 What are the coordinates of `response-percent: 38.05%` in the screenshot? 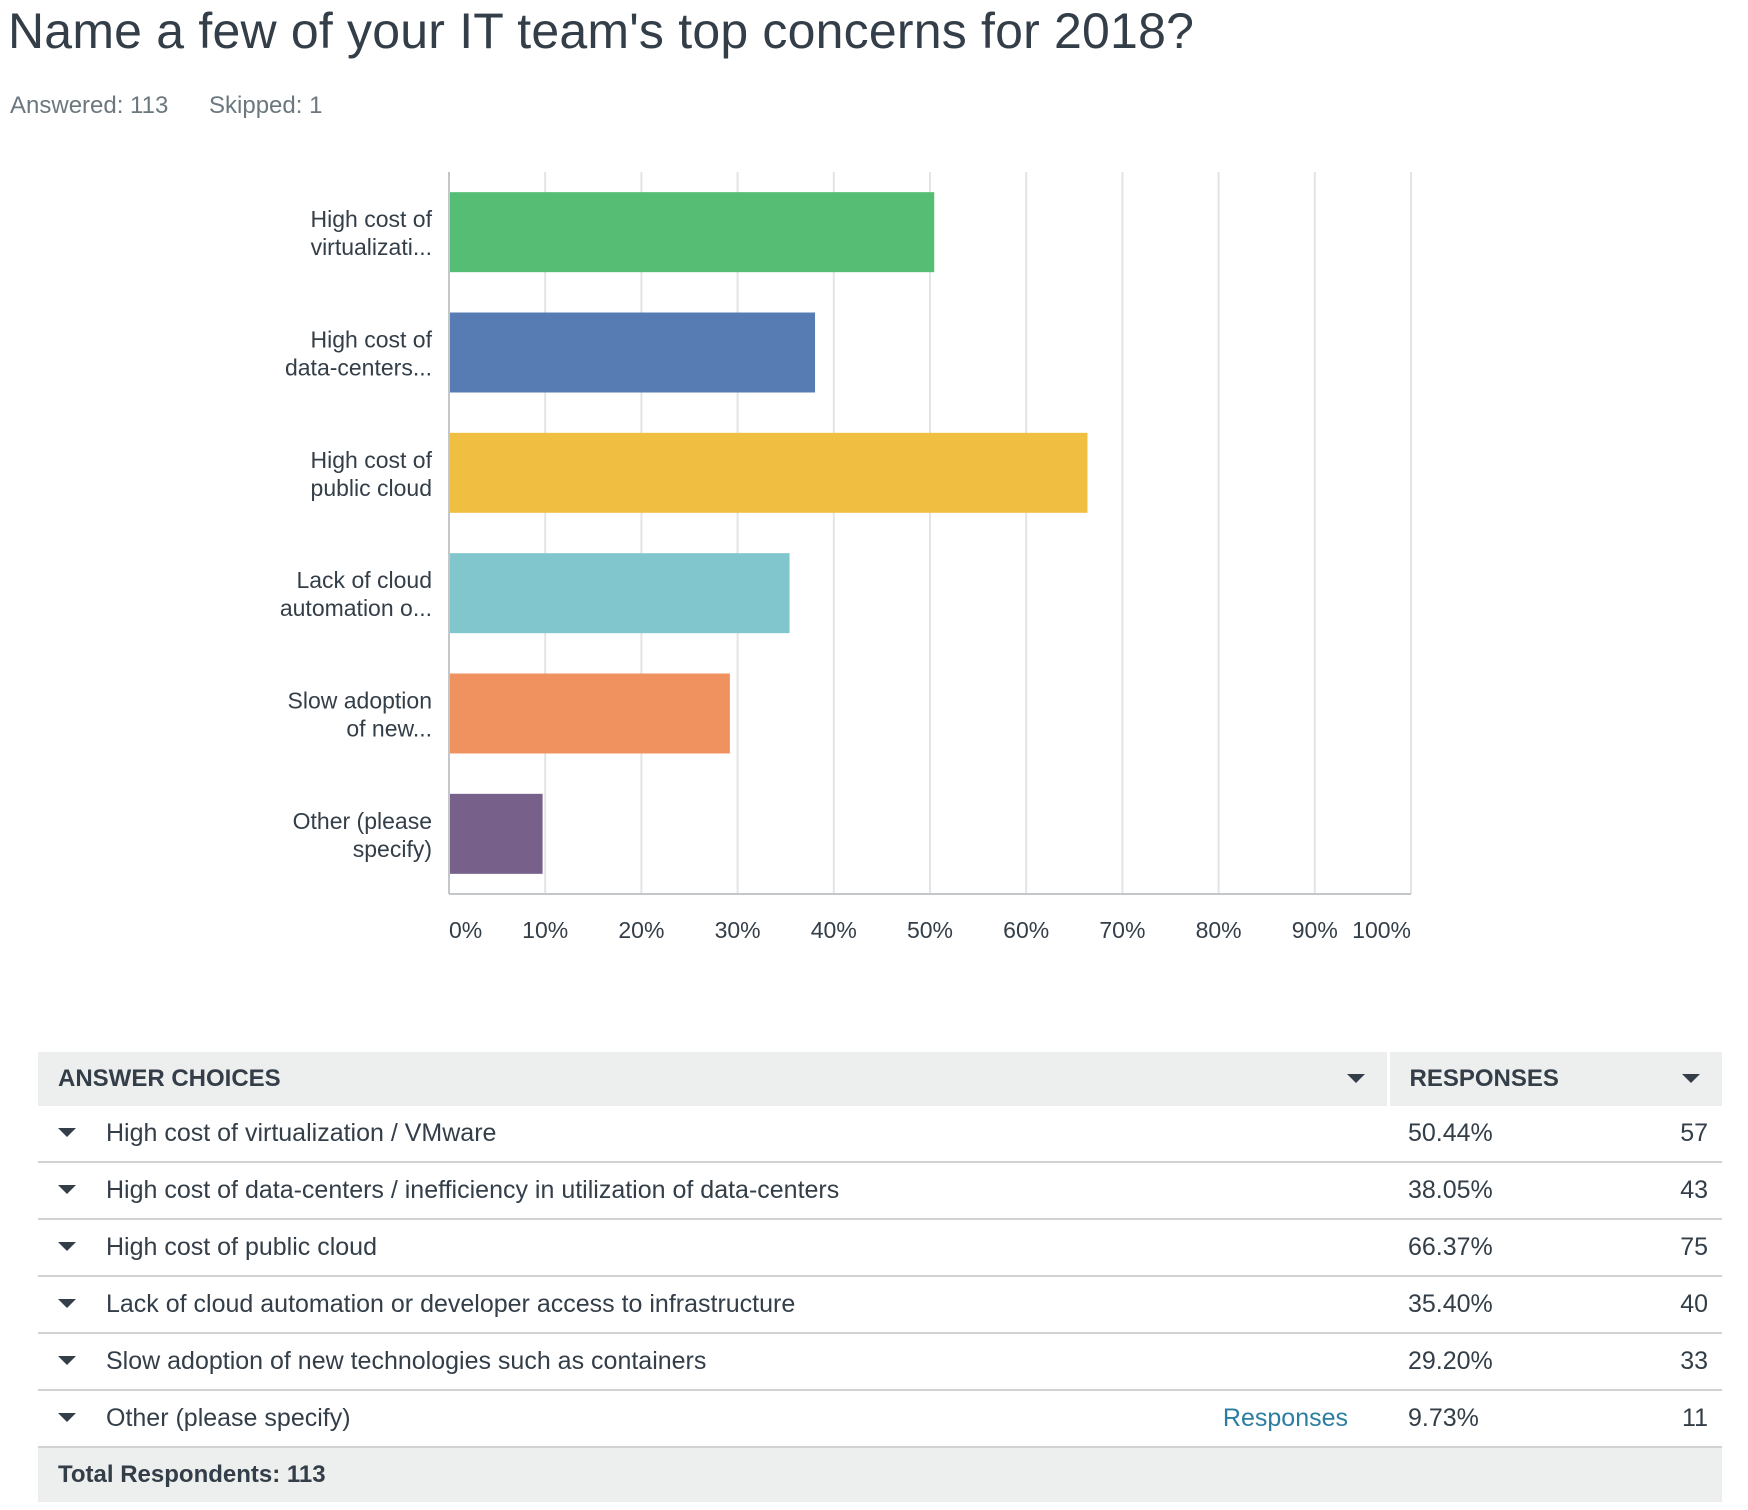 It's located at (1498, 1191).